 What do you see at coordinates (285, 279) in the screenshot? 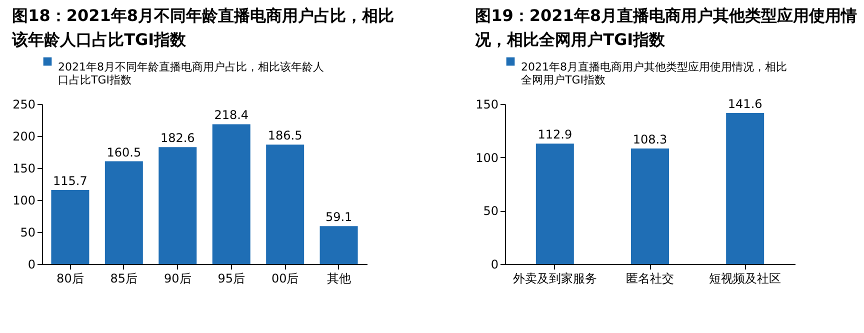
I see `x-tick-label: 00后` at bounding box center [285, 279].